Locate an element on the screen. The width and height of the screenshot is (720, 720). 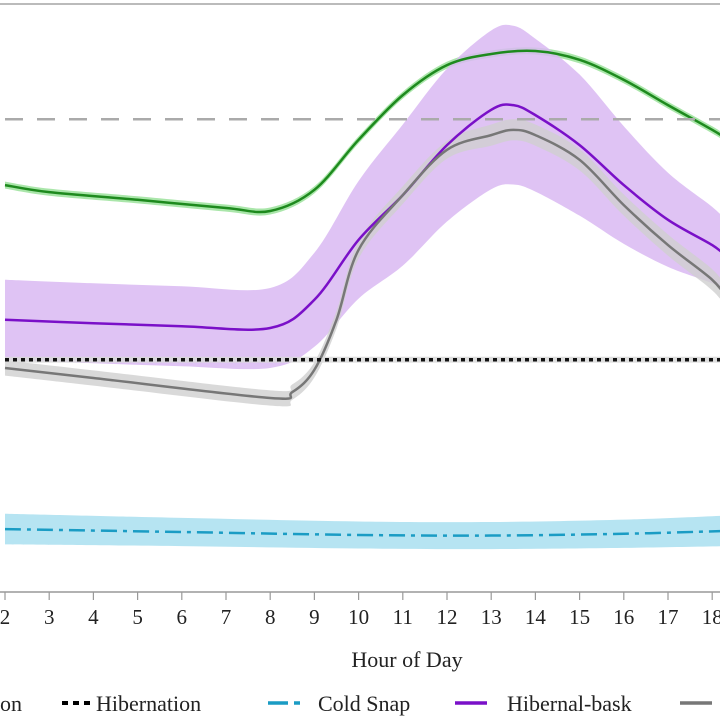
x-tick-label: 13 is located at coordinates (491, 617).